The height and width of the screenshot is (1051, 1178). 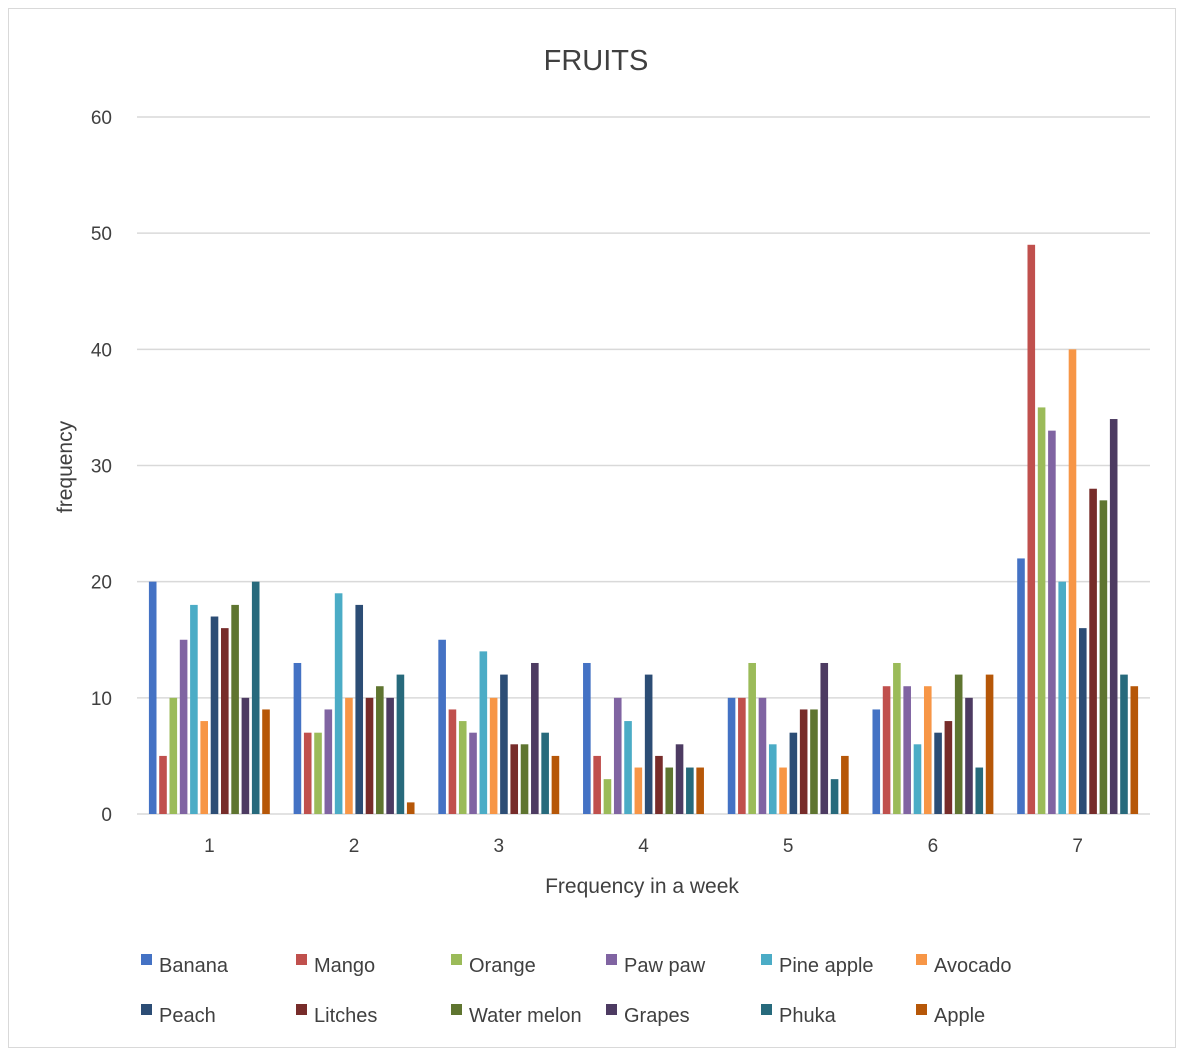 I want to click on x-tick-label: 2, so click(x=354, y=846).